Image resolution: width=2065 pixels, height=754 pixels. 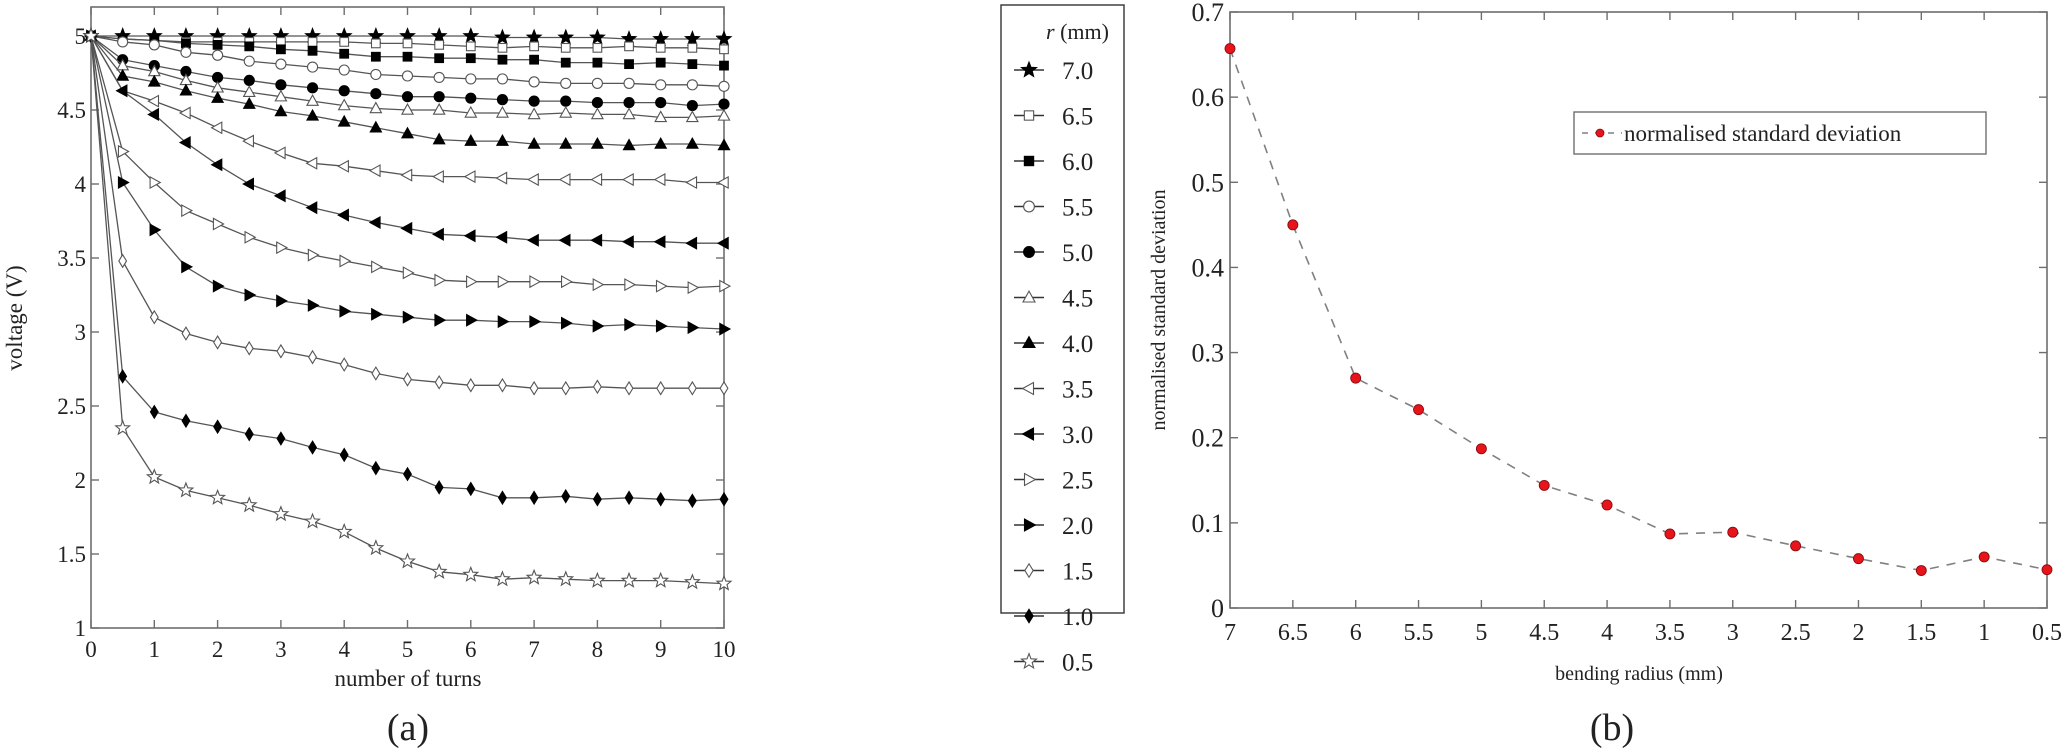 I want to click on legend-item-a: 4.5, so click(x=1053, y=299).